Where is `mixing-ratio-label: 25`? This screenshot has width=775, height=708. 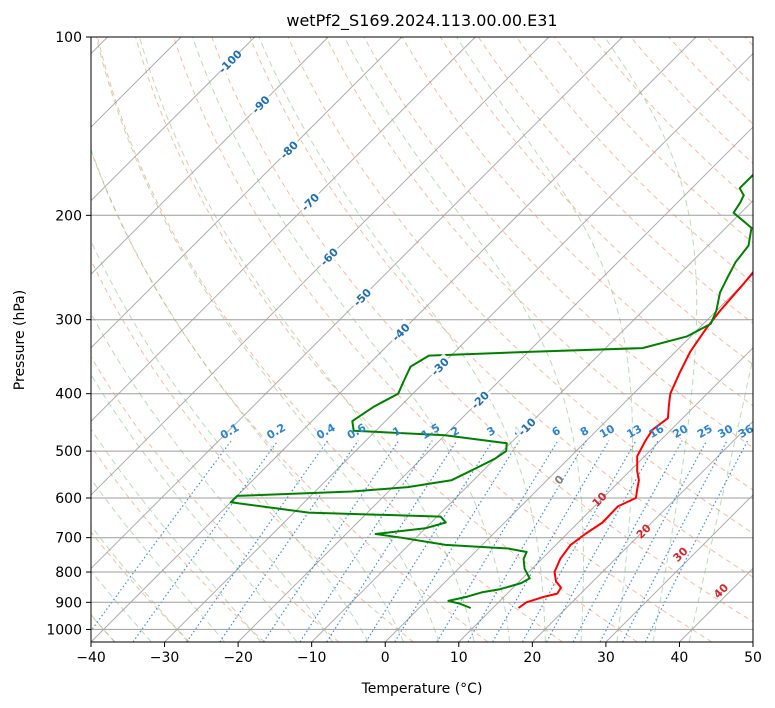
mixing-ratio-label: 25 is located at coordinates (705, 431).